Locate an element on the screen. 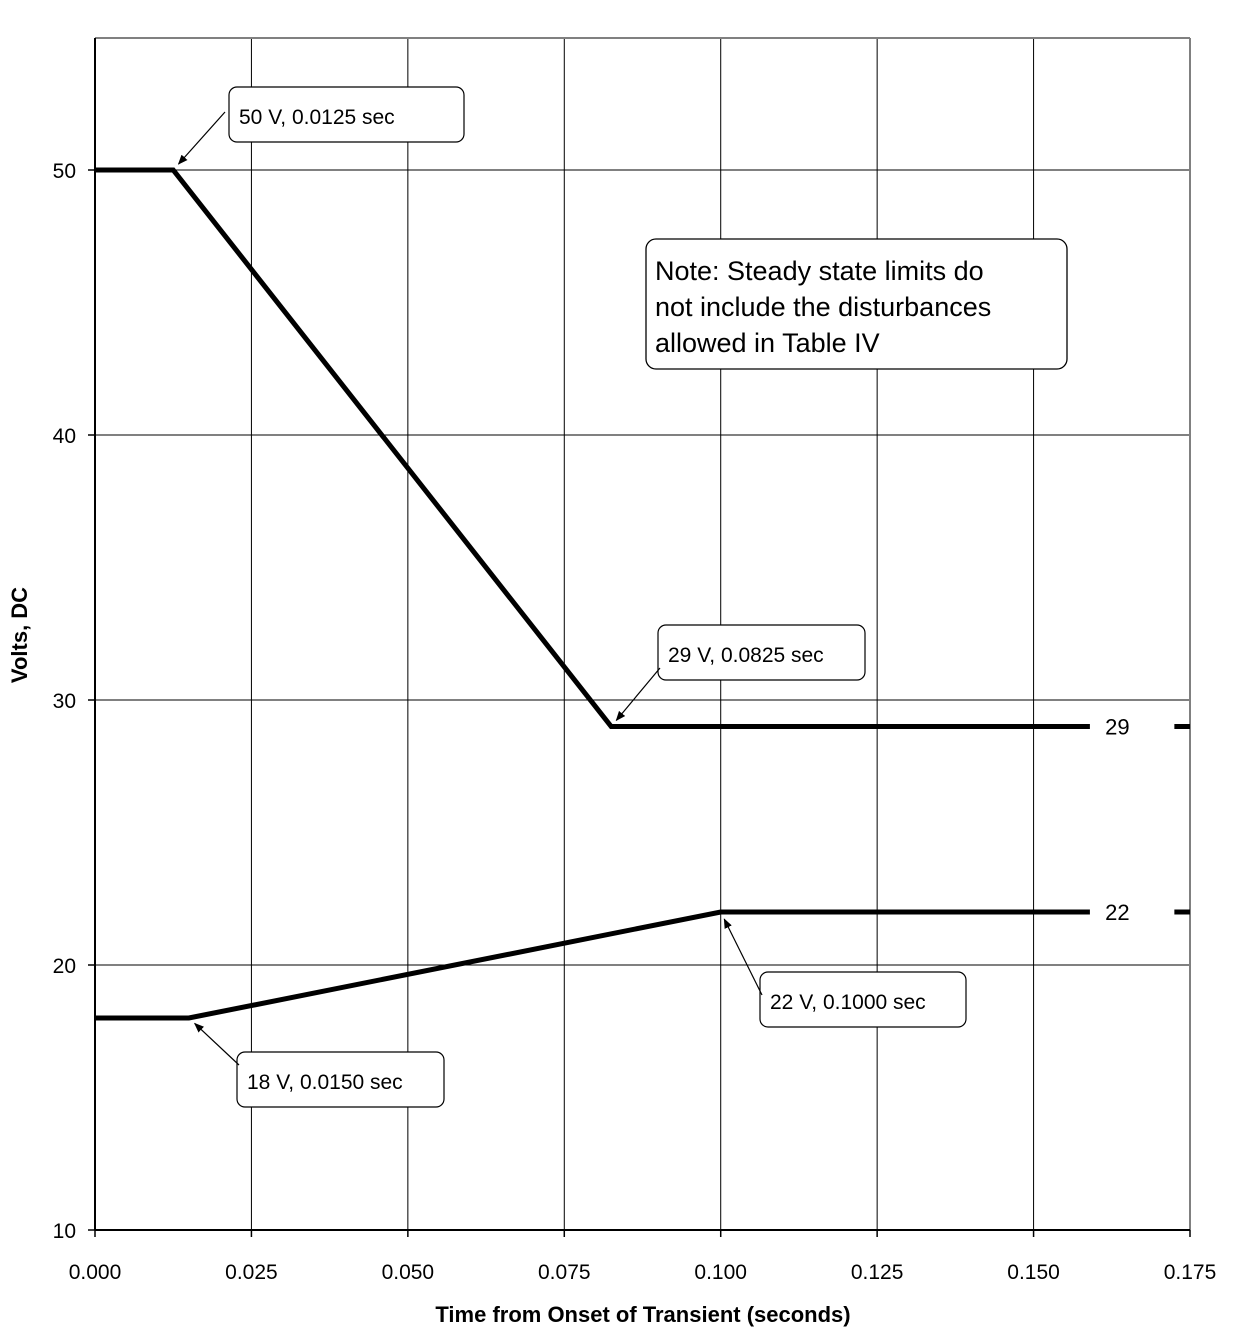 The height and width of the screenshot is (1339, 1240). y-tick-label: 40 is located at coordinates (64, 436).